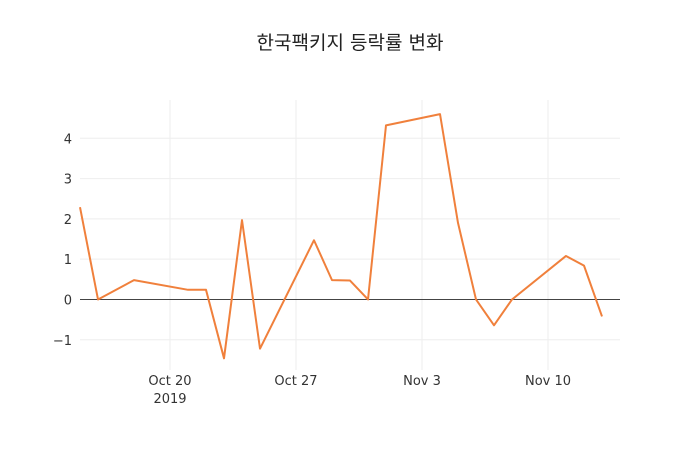 The width and height of the screenshot is (700, 450). I want to click on y-tick-label: 2, so click(68, 220).